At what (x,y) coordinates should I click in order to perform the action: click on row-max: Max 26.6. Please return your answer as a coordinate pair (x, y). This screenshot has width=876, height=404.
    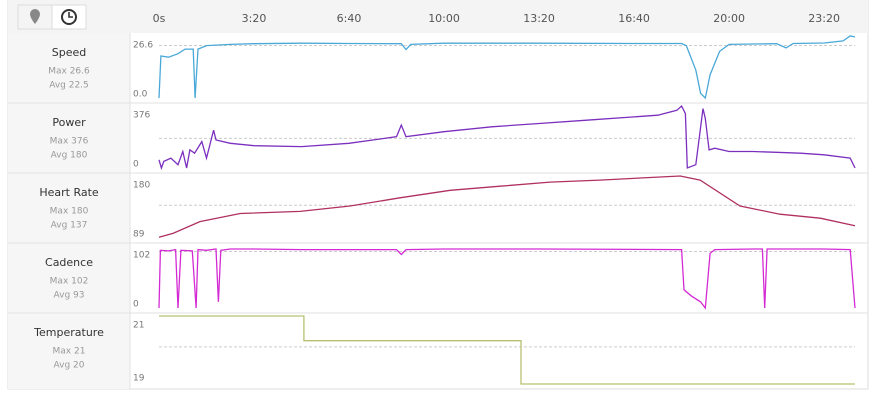
    Looking at the image, I should click on (69, 72).